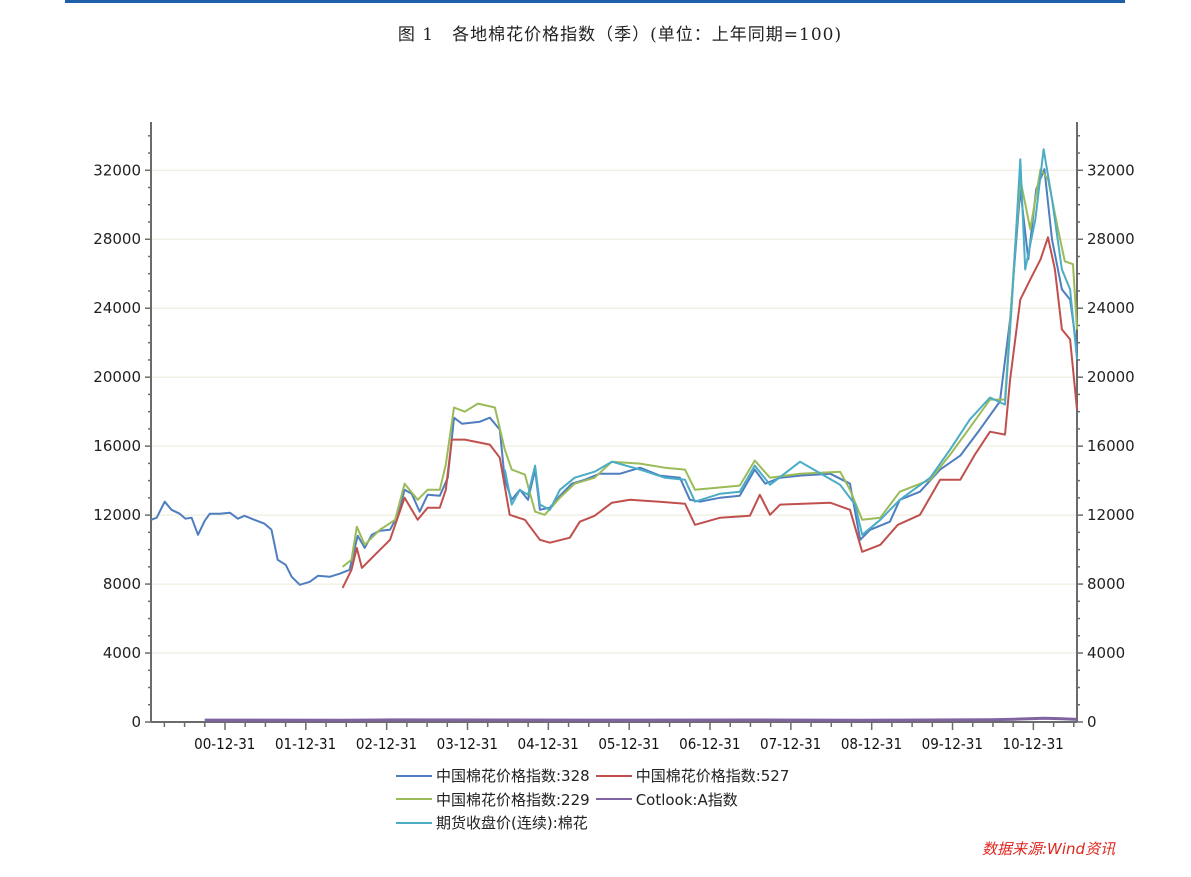 The height and width of the screenshot is (877, 1191). I want to click on legend-label: 中国棉花价格指数:328, so click(513, 776).